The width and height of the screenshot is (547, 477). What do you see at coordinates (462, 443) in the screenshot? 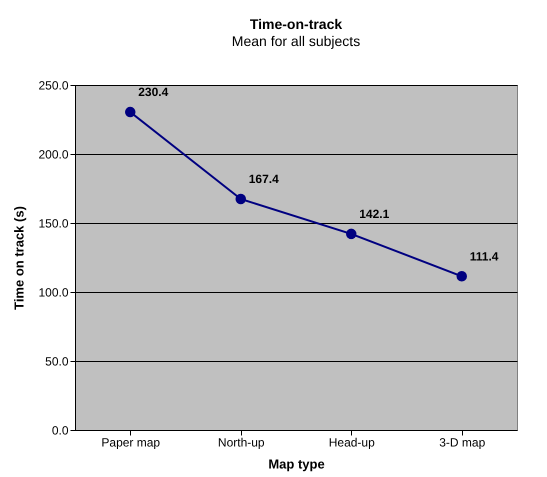
I see `x-tick-label: 3-D map` at bounding box center [462, 443].